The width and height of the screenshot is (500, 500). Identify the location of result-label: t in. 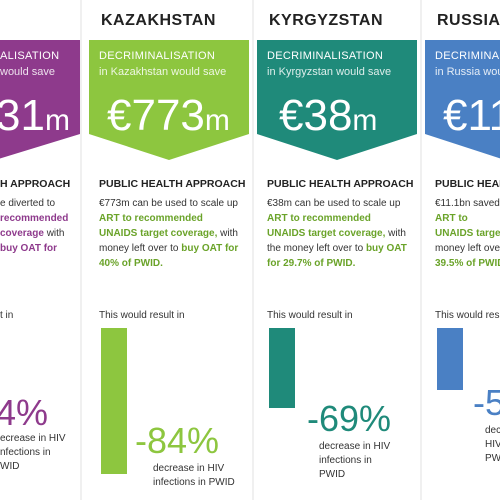
(7, 315).